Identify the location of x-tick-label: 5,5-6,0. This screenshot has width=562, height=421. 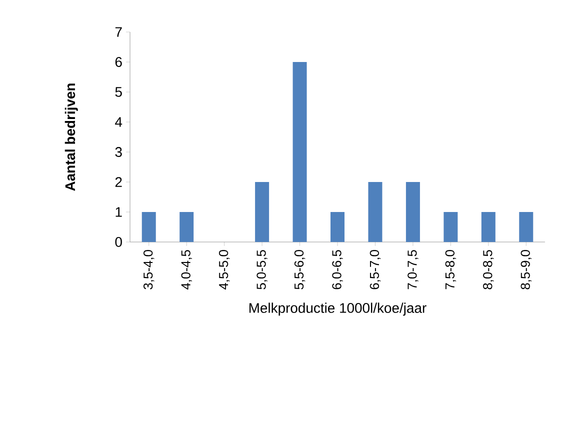
(300, 270).